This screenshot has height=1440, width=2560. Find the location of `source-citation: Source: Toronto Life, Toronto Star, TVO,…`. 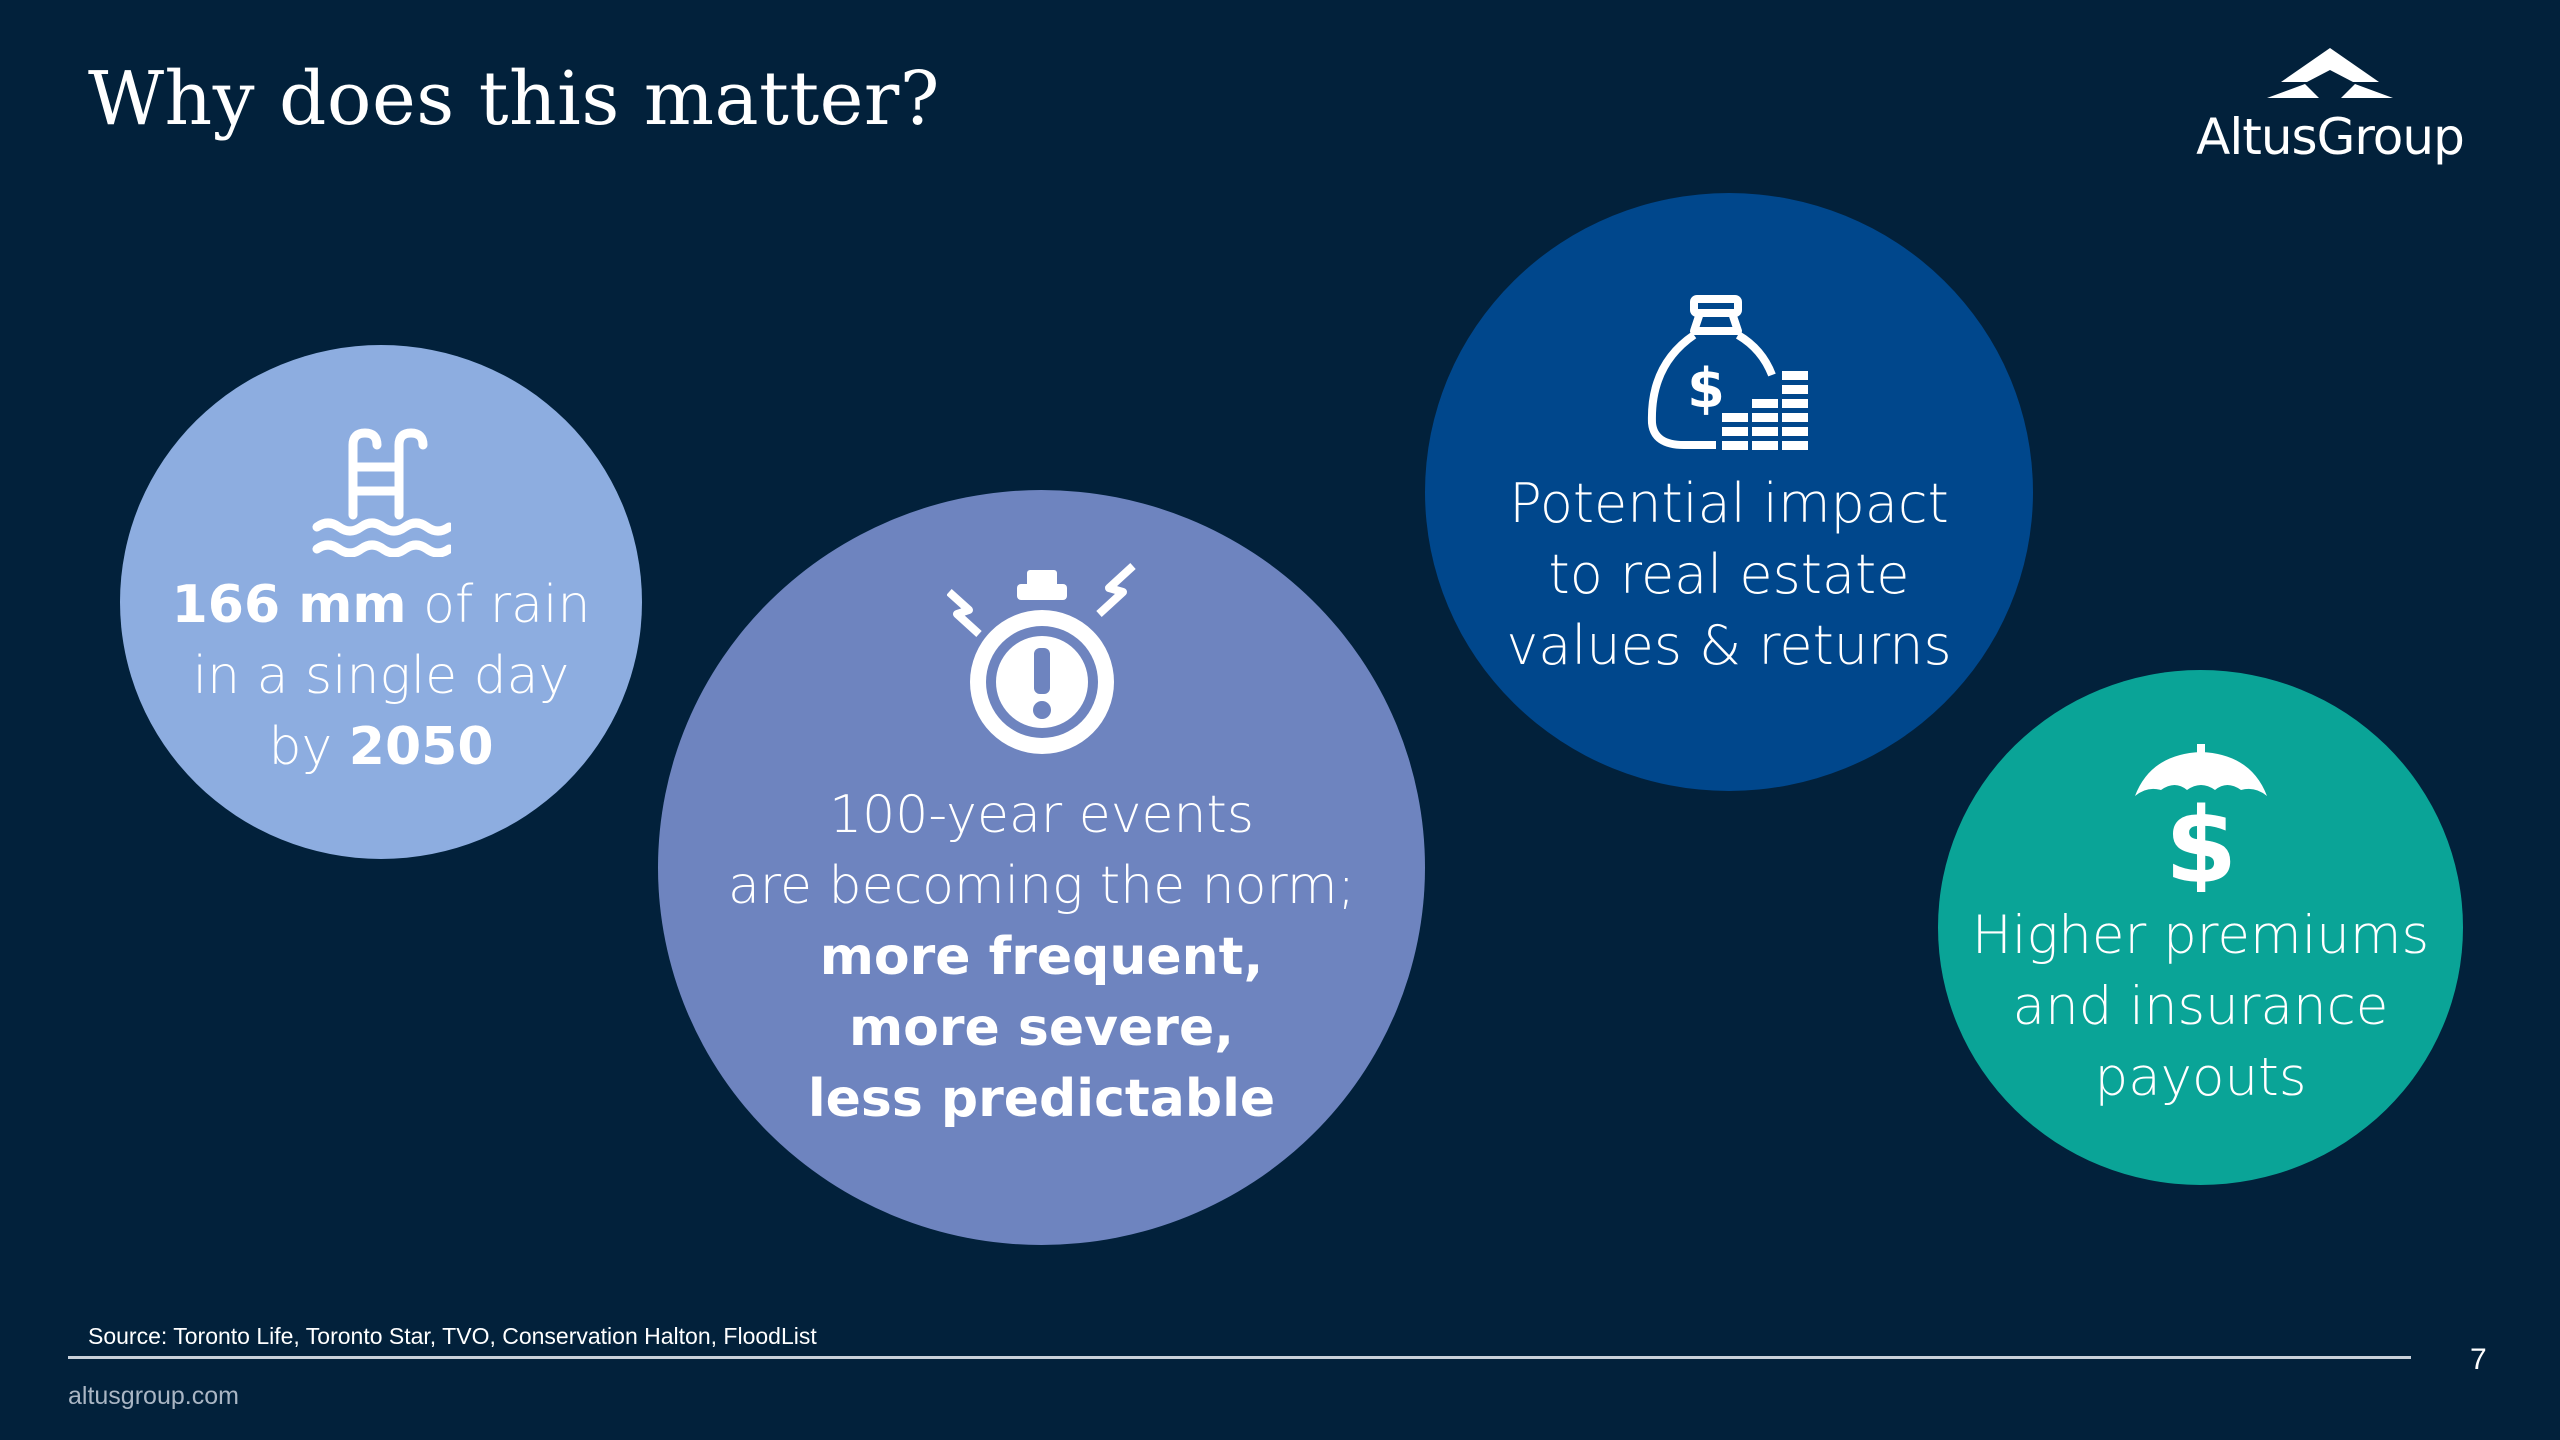

source-citation: Source: Toronto Life, Toronto Star, TVO,… is located at coordinates (452, 1336).